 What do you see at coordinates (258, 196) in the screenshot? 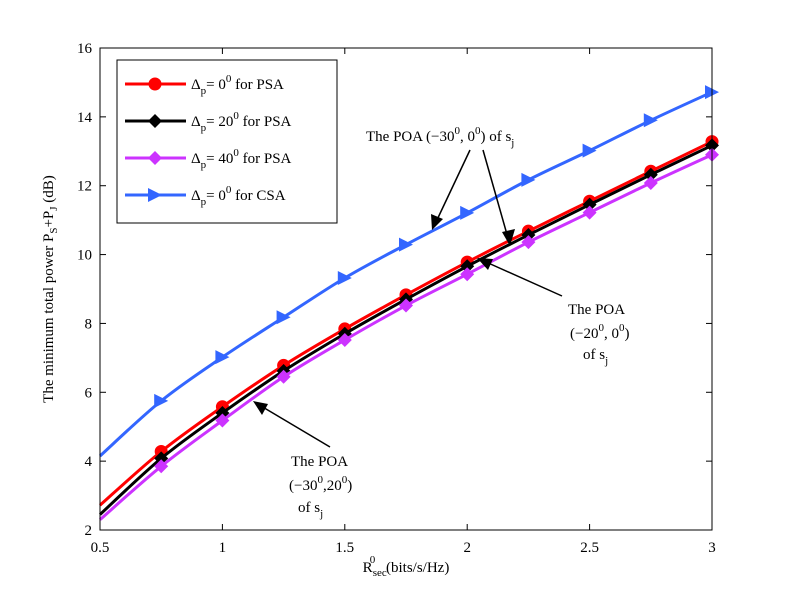
I see `legend-label-csa0-tail: for CSA` at bounding box center [258, 196].